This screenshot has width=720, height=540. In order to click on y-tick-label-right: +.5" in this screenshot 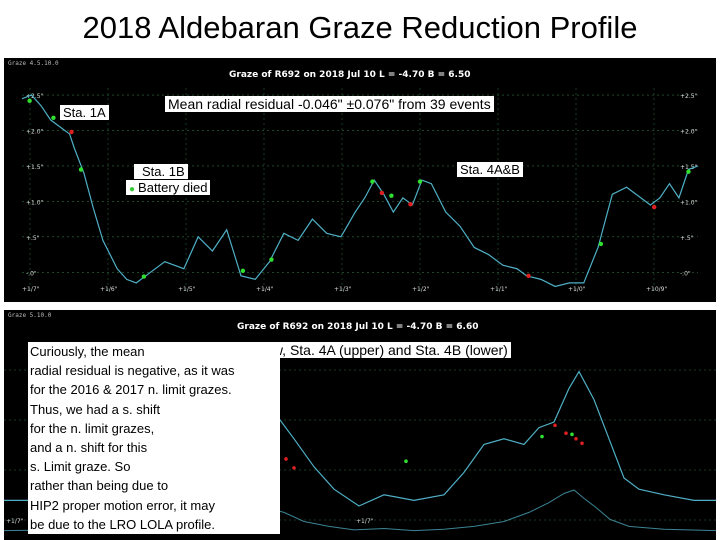, I will do `click(687, 238)`.